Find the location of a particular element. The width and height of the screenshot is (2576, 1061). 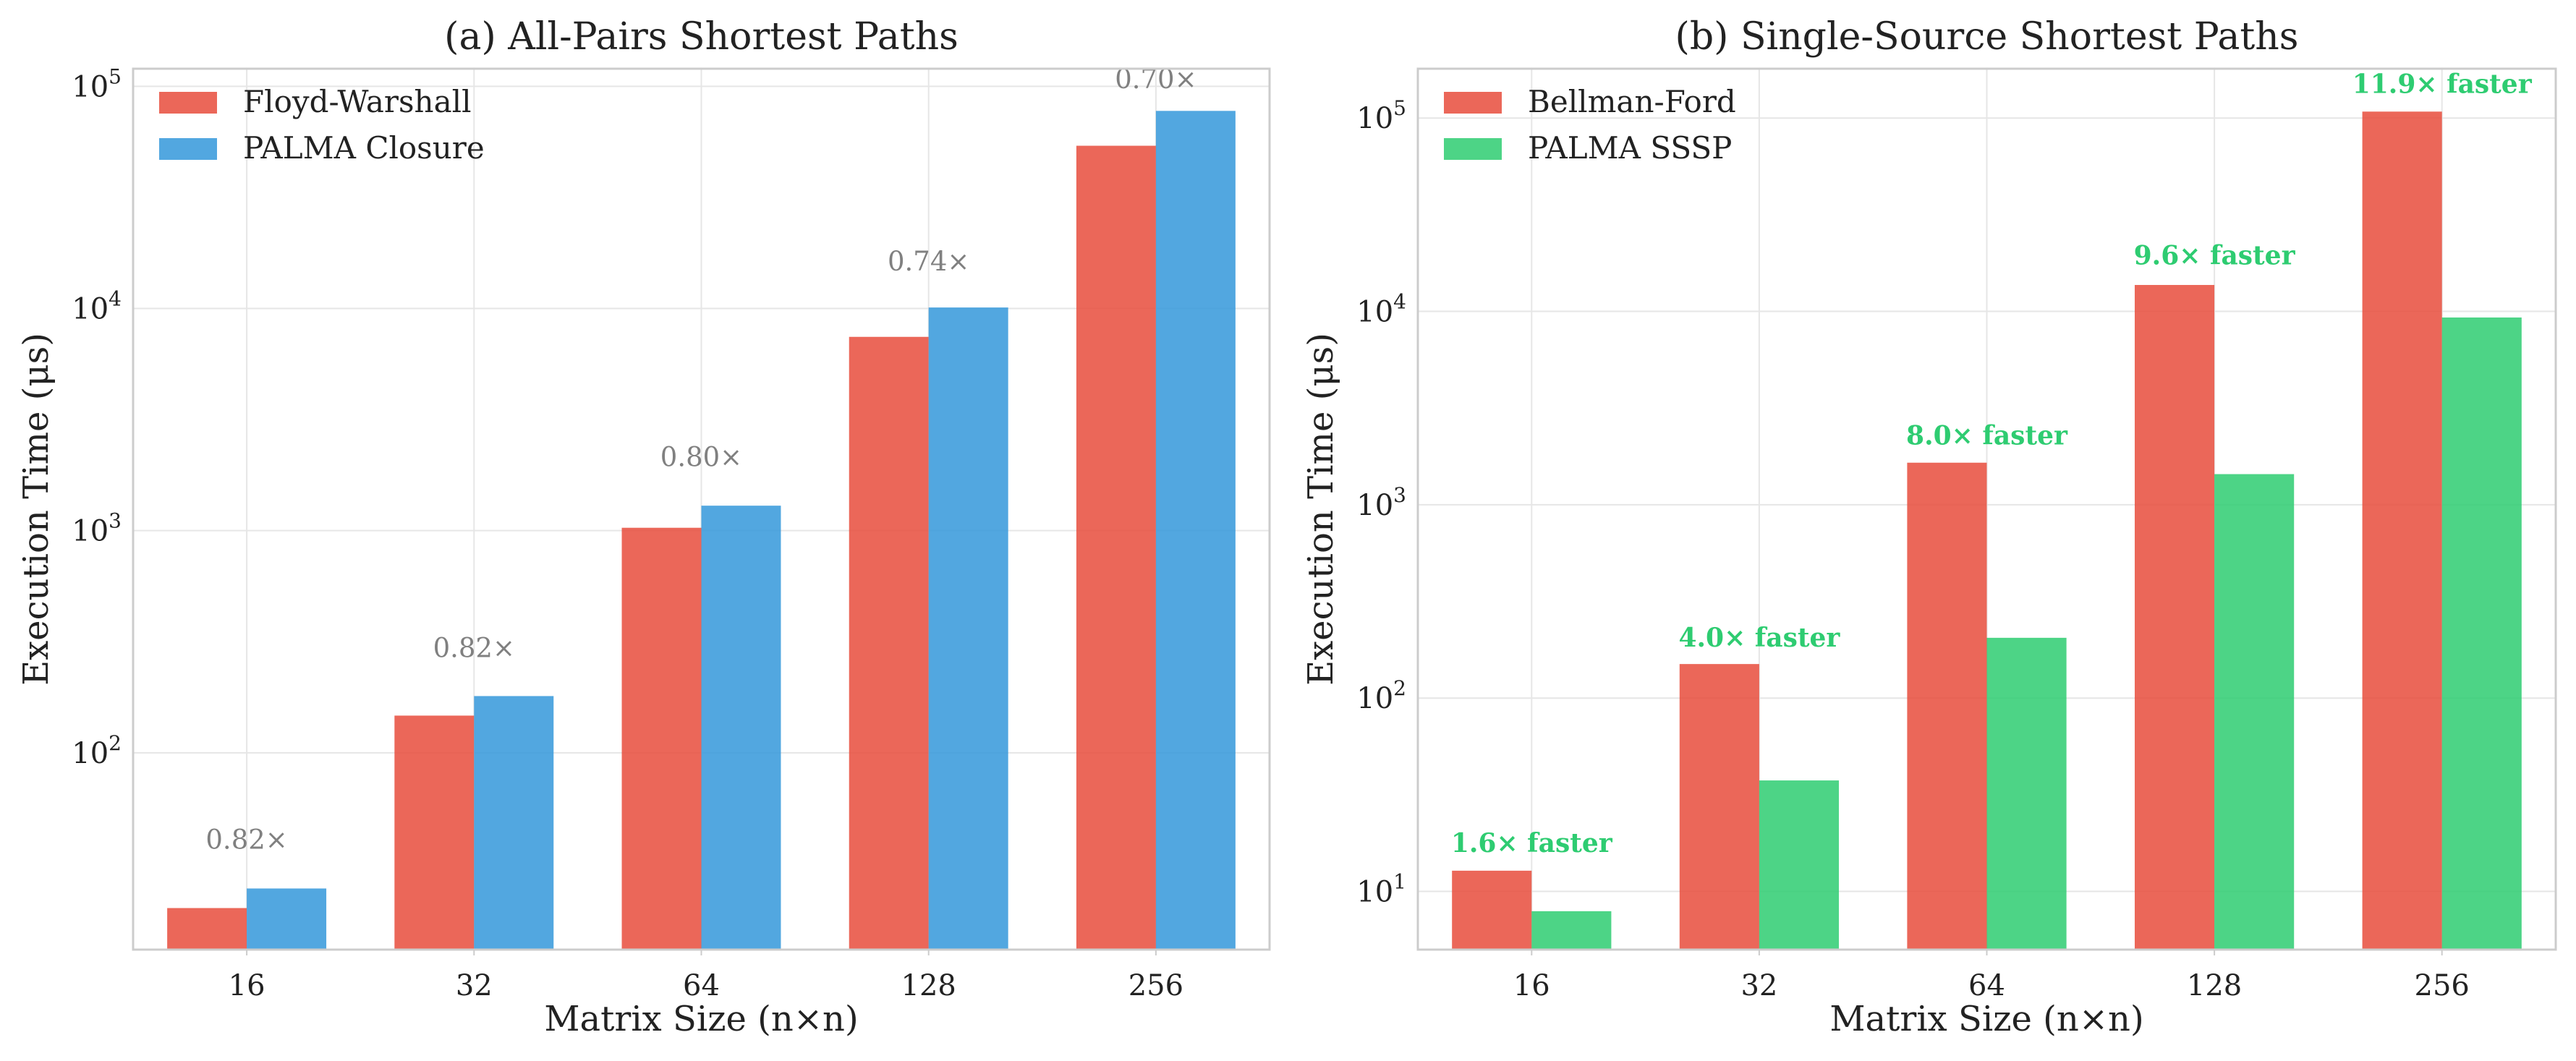

bar-annotation: 0.80× is located at coordinates (701, 457).